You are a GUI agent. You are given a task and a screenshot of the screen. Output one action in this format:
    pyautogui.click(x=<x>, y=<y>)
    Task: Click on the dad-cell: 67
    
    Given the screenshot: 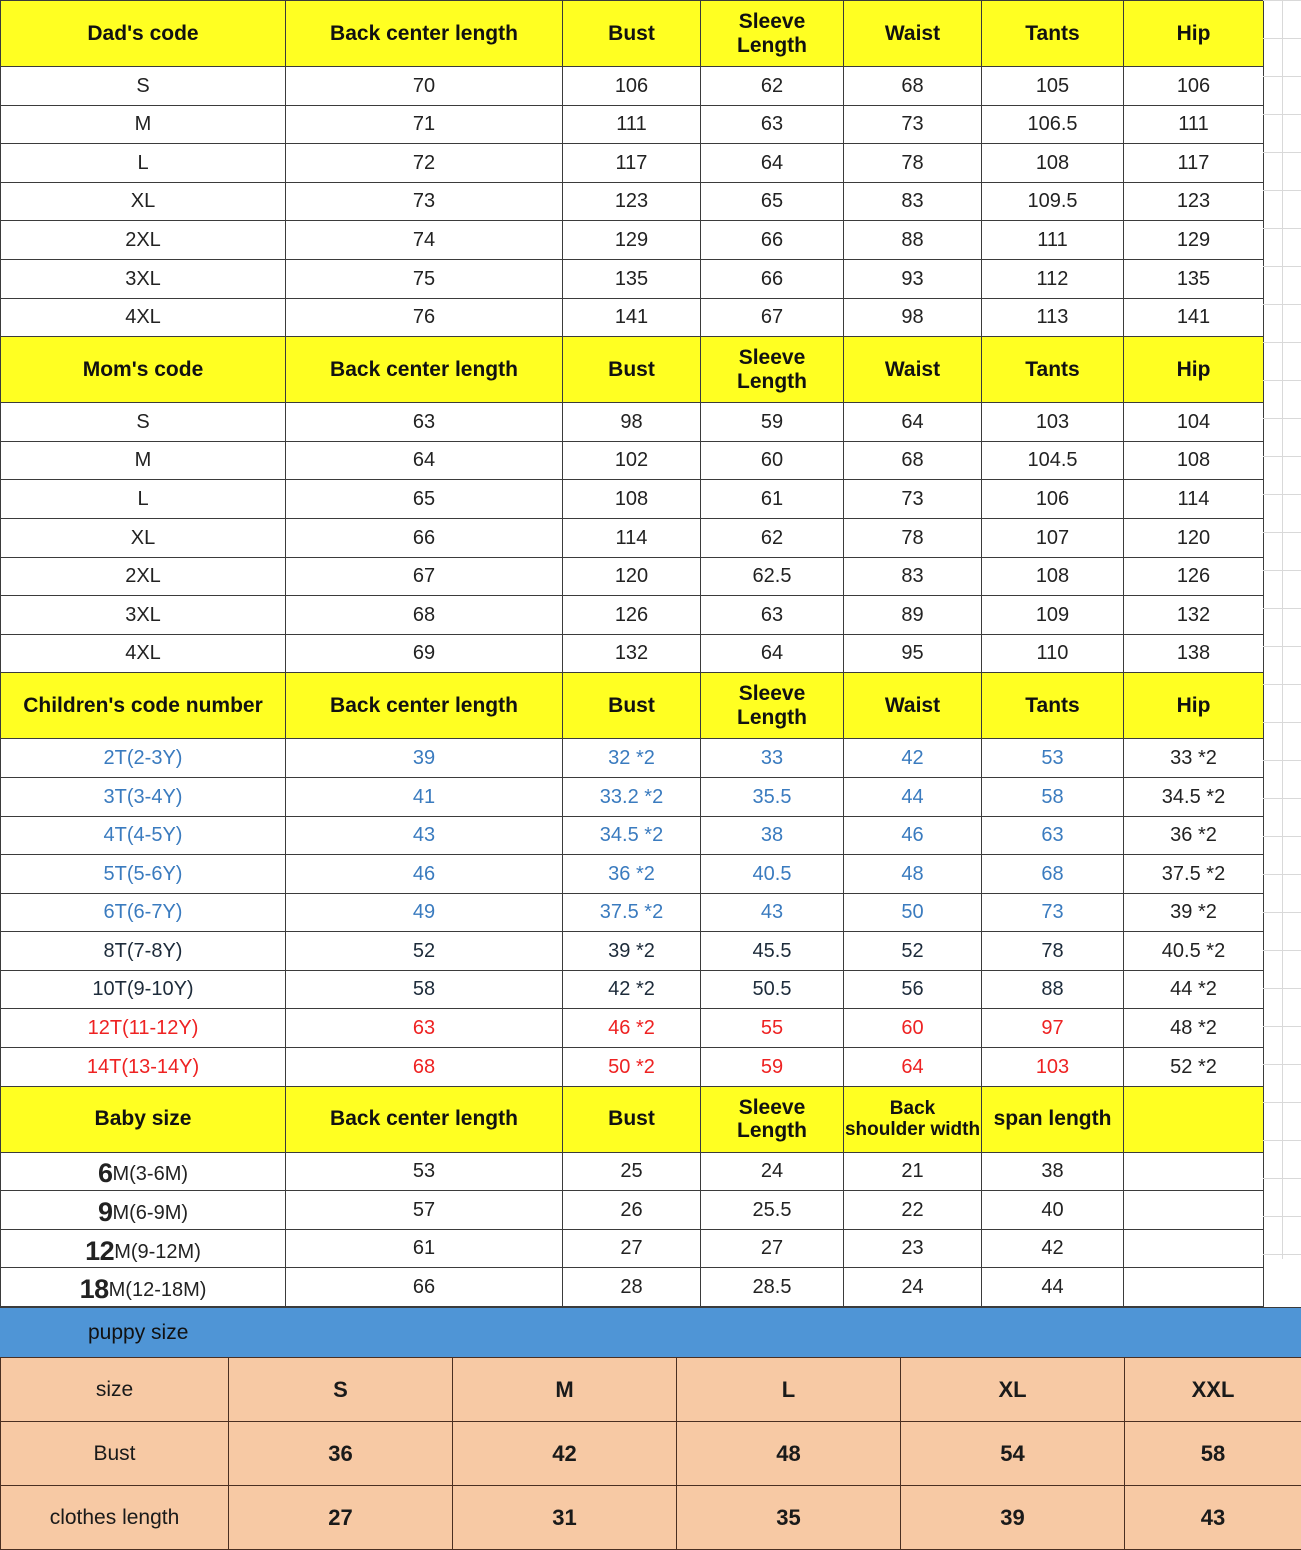 What is the action you would take?
    pyautogui.click(x=772, y=317)
    